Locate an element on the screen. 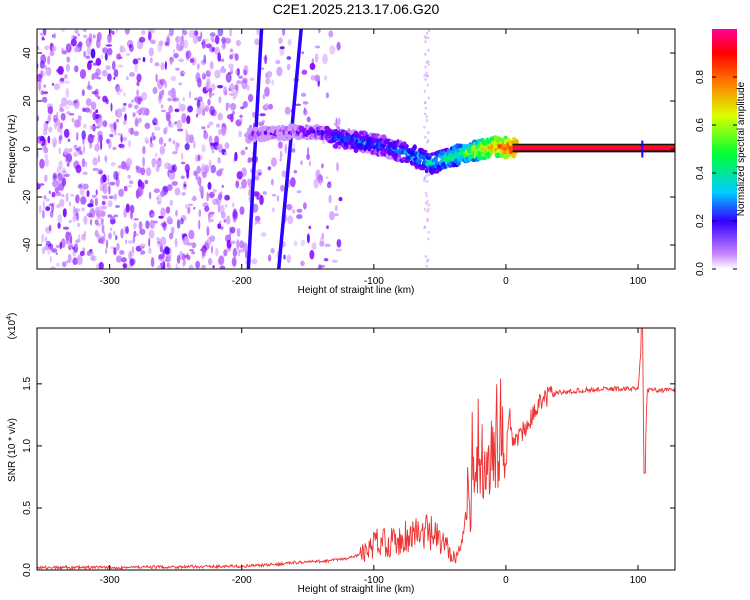 The height and width of the screenshot is (600, 750). y-tick-label: 0 is located at coordinates (27, 149).